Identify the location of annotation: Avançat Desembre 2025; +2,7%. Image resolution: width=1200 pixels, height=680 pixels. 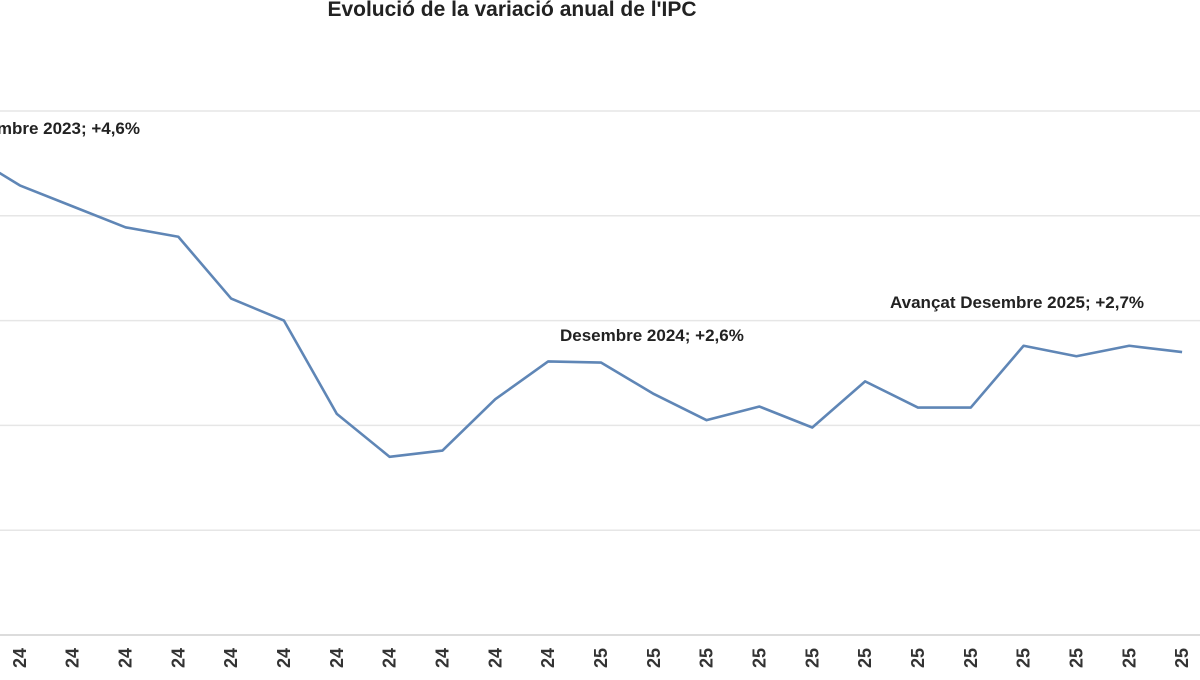
(1017, 302).